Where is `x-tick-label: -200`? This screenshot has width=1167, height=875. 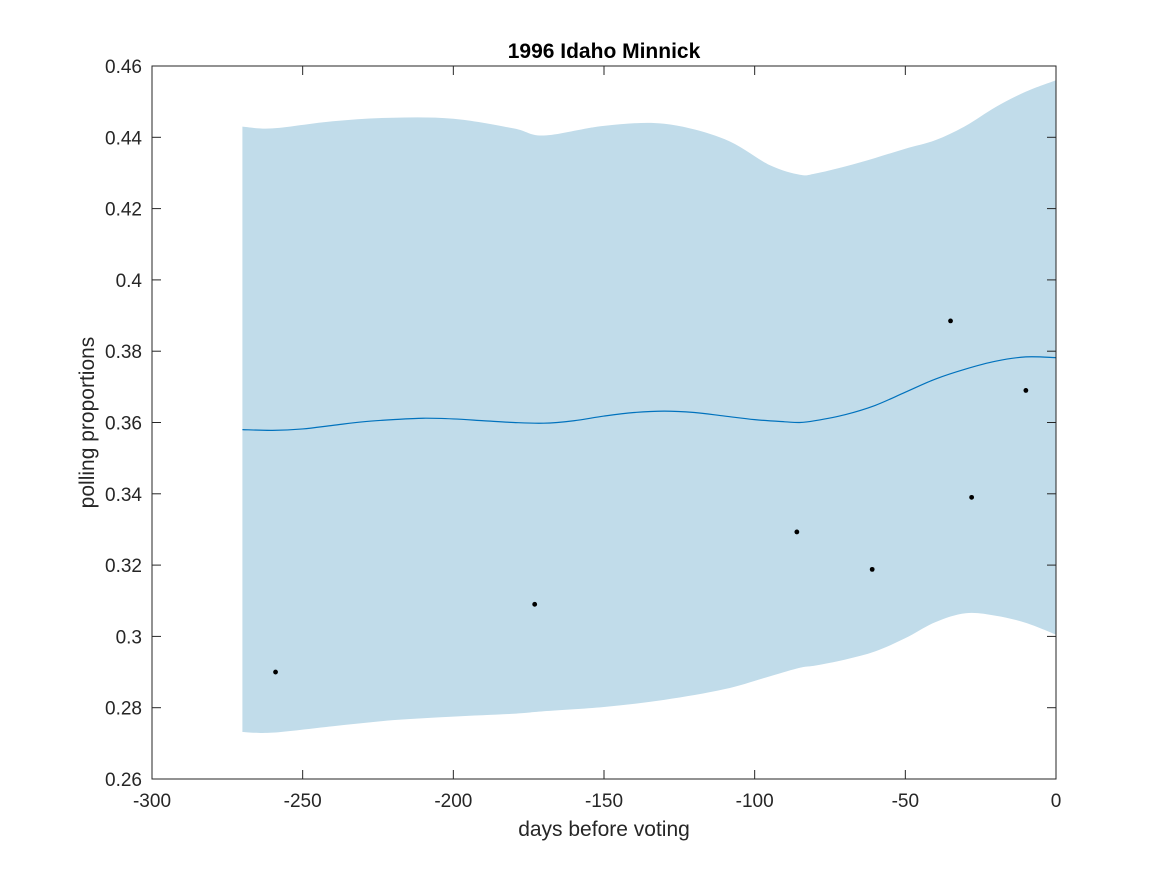 x-tick-label: -200 is located at coordinates (453, 801).